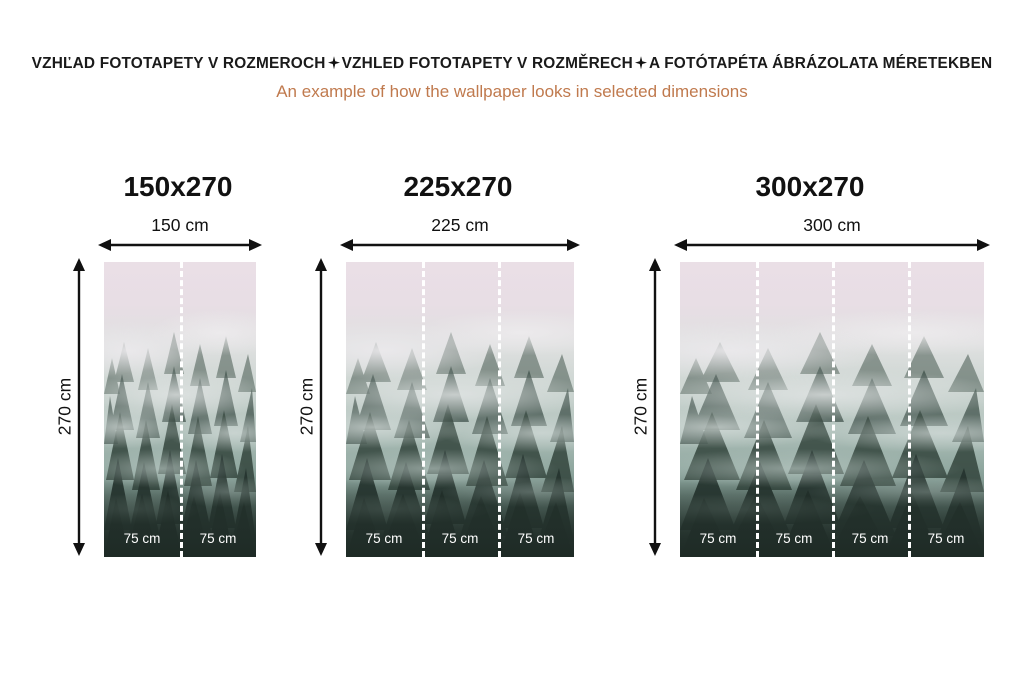  I want to click on panel-title: 150x270, so click(178, 186).